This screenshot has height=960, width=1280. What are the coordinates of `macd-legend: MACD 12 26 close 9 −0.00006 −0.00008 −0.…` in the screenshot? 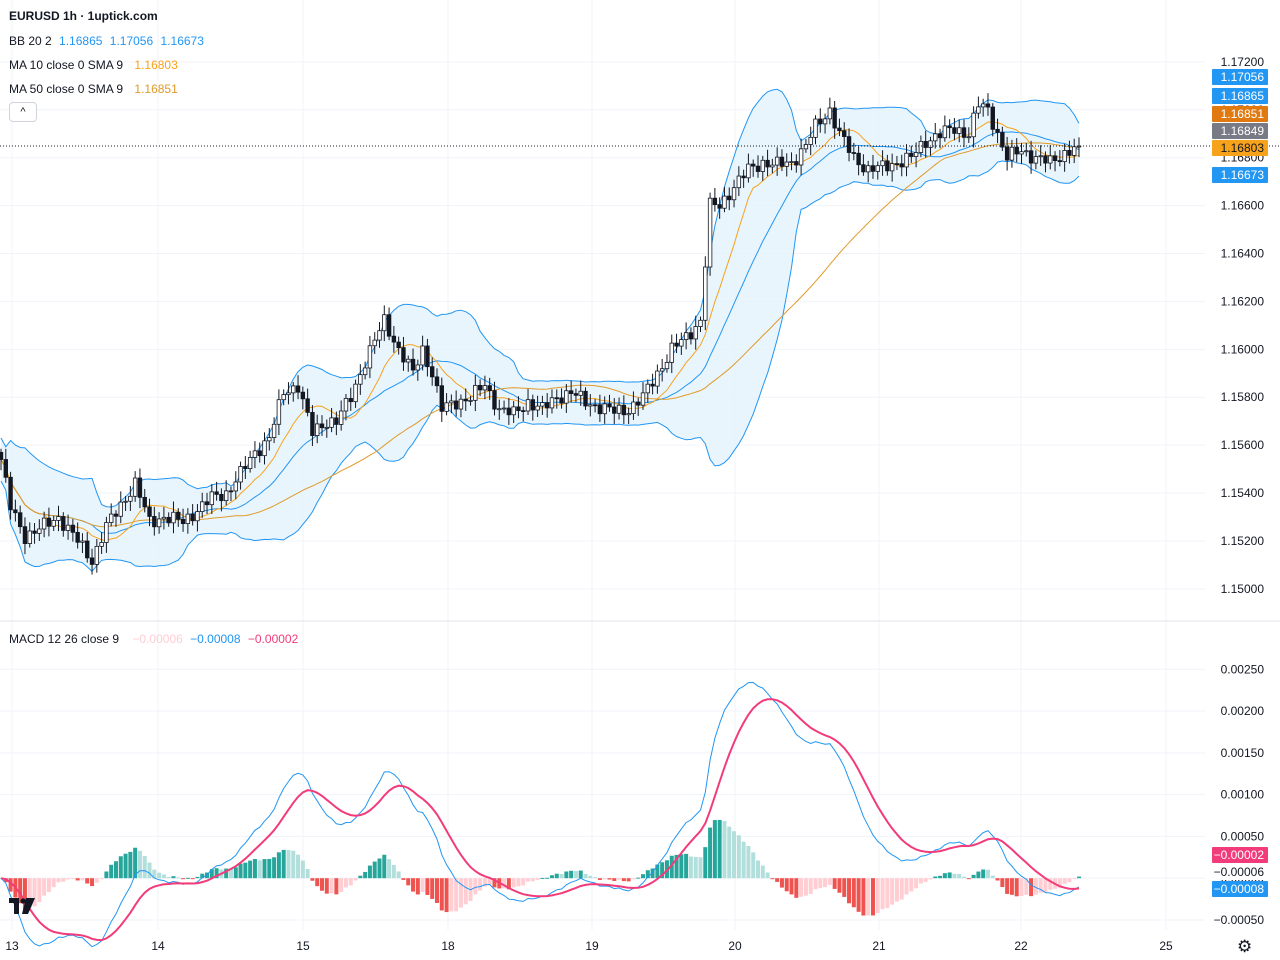 It's located at (155, 639).